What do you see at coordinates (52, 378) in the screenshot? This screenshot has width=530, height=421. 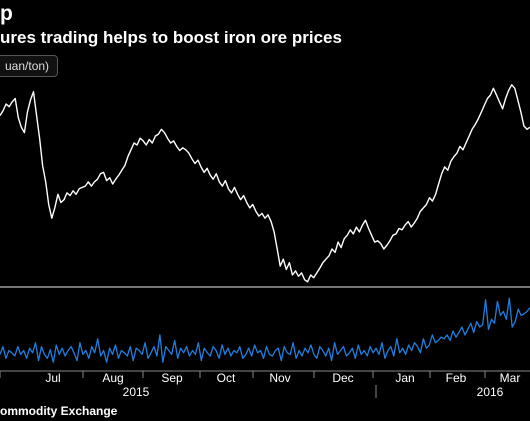 I see `x-tick-label: Jul` at bounding box center [52, 378].